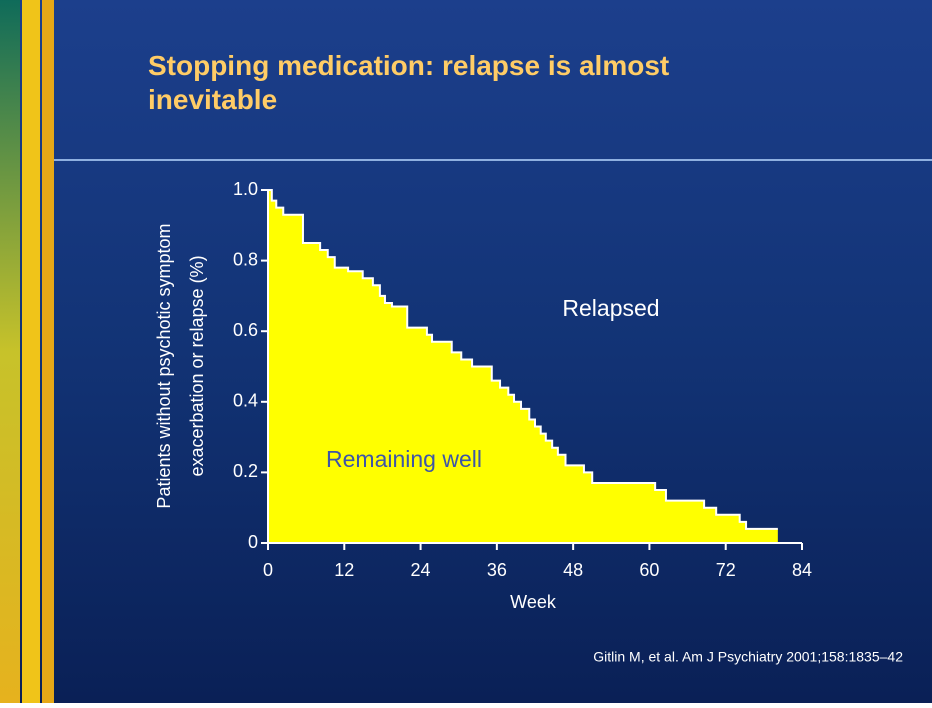 The image size is (932, 708). Describe the element at coordinates (164, 365) in the screenshot. I see `y-axis-label: Patients without psychotic symptom` at that location.